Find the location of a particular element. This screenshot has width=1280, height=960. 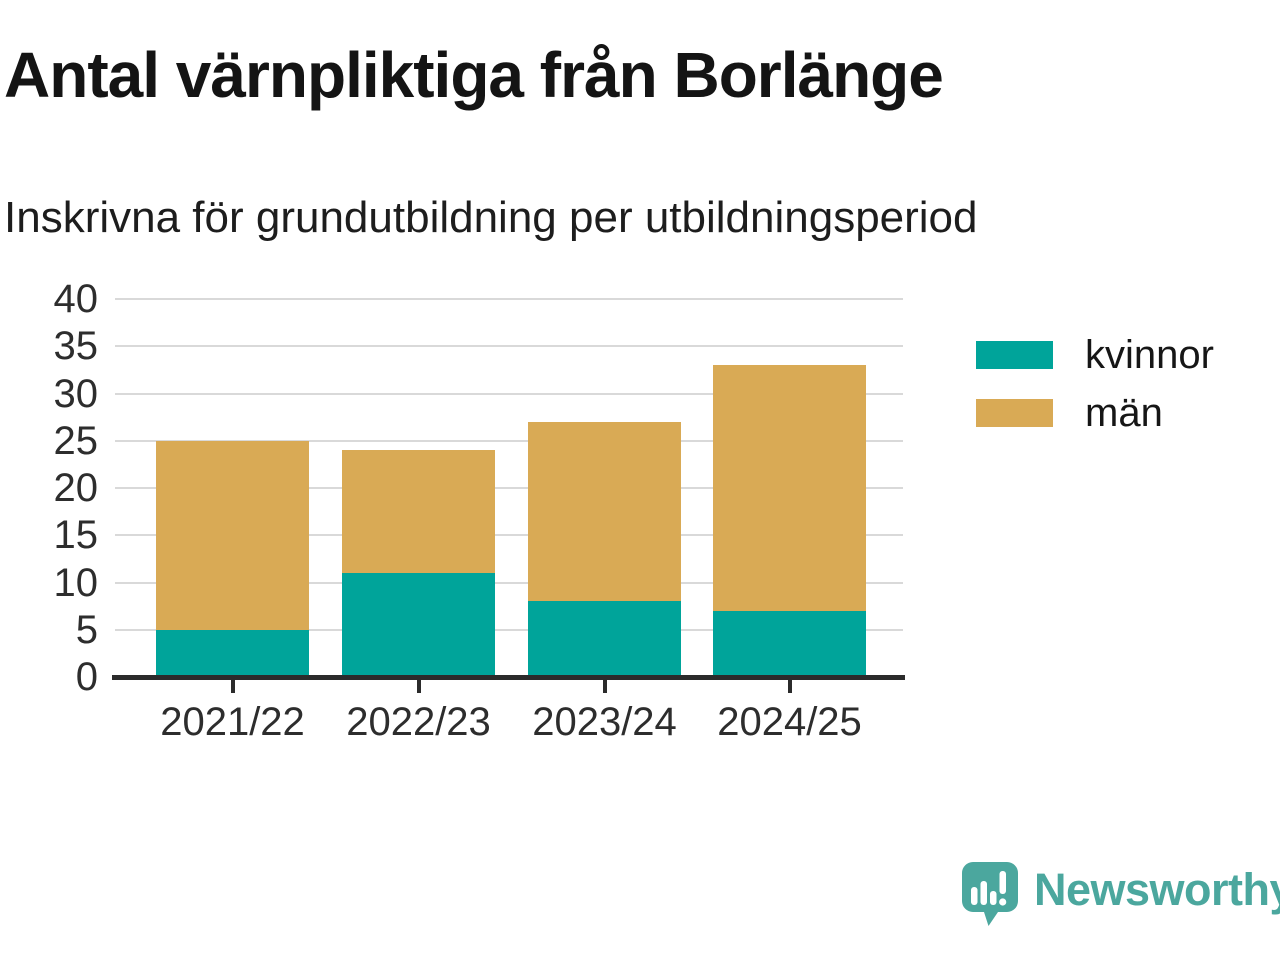

bar-2023/24-kvinnor is located at coordinates (604, 639).